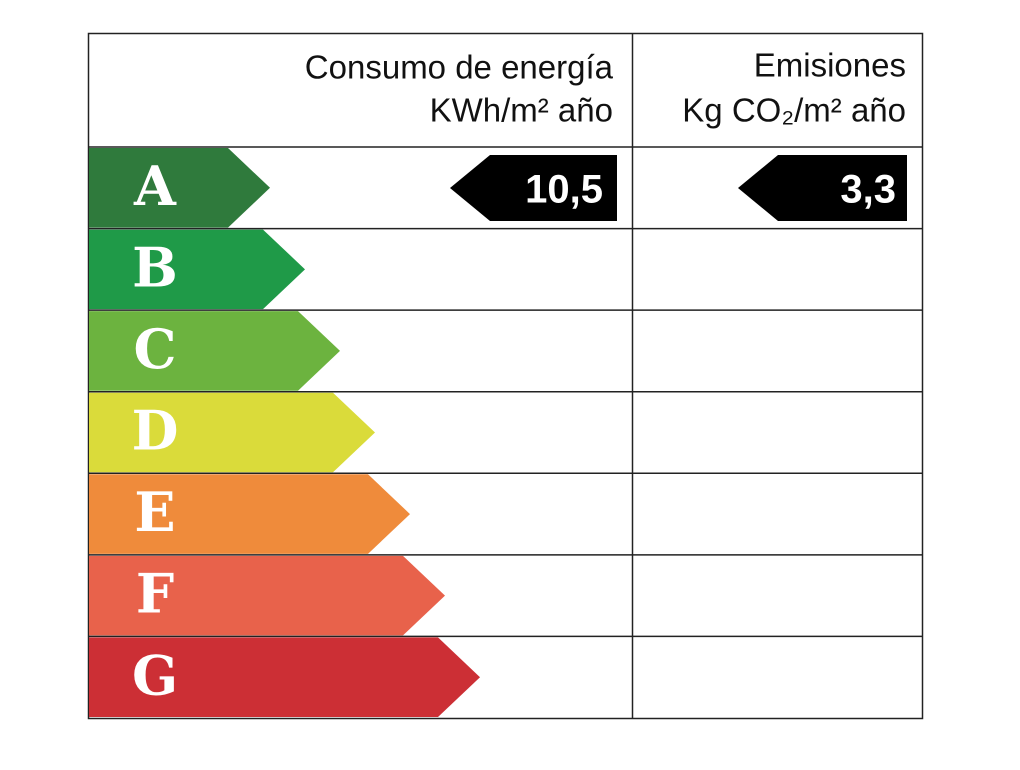 The height and width of the screenshot is (770, 1020). Describe the element at coordinates (155, 675) in the screenshot. I see `rating-letter: G` at that location.